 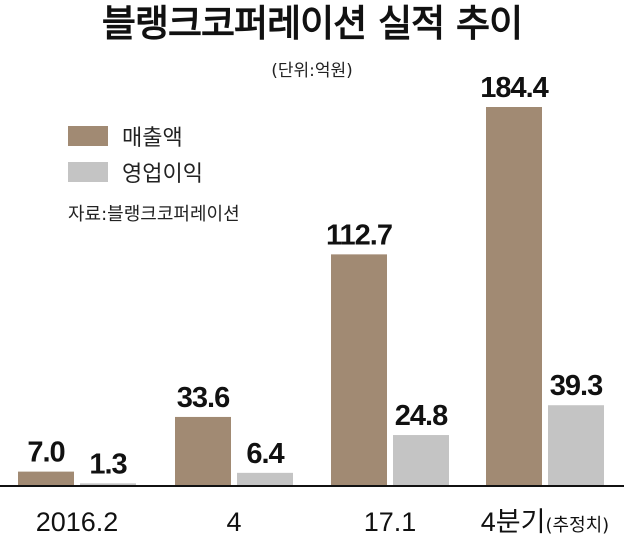 I want to click on data-label-operating-profit-1: 6.4, so click(x=265, y=454).